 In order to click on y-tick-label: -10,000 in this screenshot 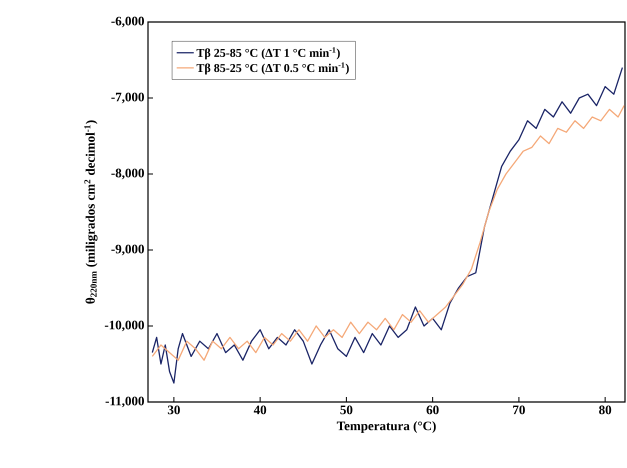, I will do `click(124, 326)`.